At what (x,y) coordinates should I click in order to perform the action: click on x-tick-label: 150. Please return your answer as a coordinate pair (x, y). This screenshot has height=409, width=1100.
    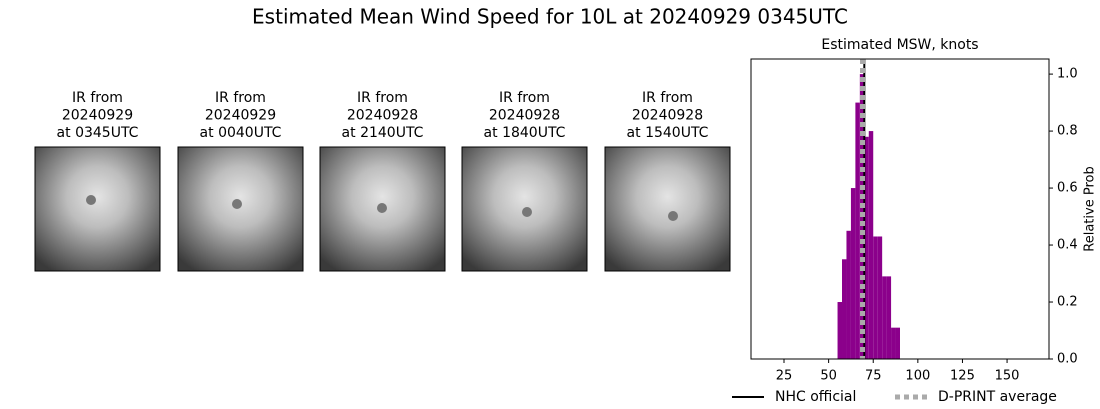
    Looking at the image, I should click on (1007, 376).